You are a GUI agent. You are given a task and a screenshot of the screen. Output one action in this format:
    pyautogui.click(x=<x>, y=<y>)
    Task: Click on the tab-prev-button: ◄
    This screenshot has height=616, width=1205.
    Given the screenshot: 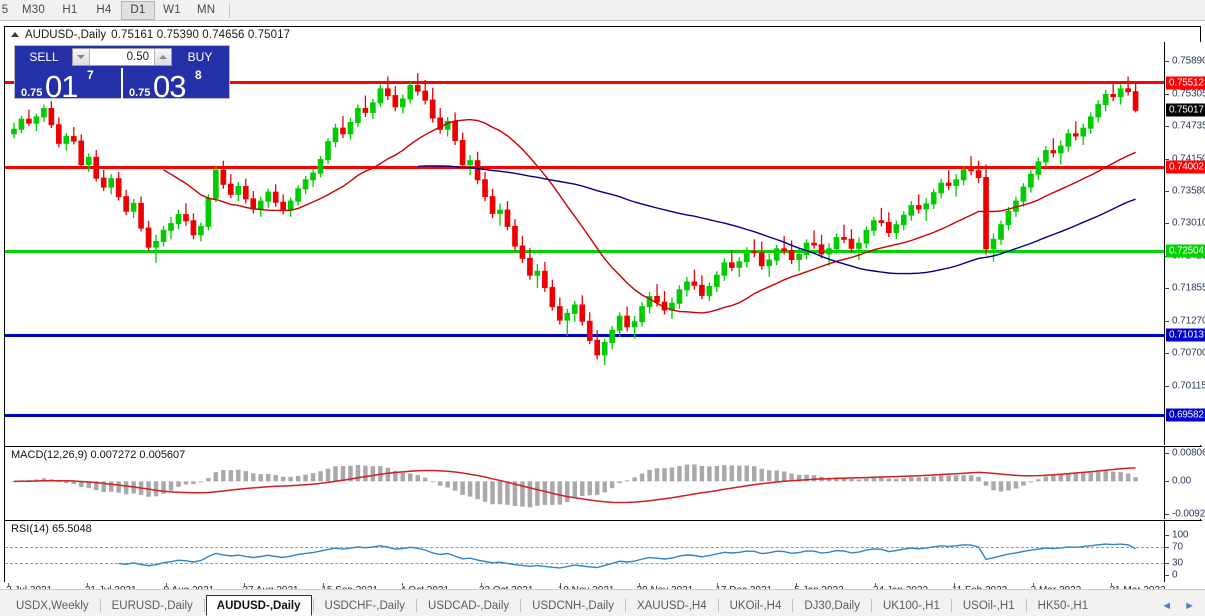 What is the action you would take?
    pyautogui.click(x=1167, y=606)
    